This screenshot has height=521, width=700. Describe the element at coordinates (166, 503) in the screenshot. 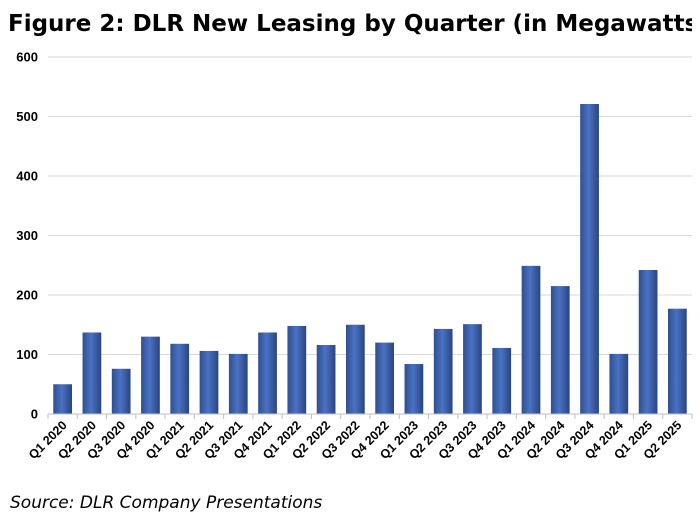

I see `source-note: Source: DLR Company Presentations` at that location.